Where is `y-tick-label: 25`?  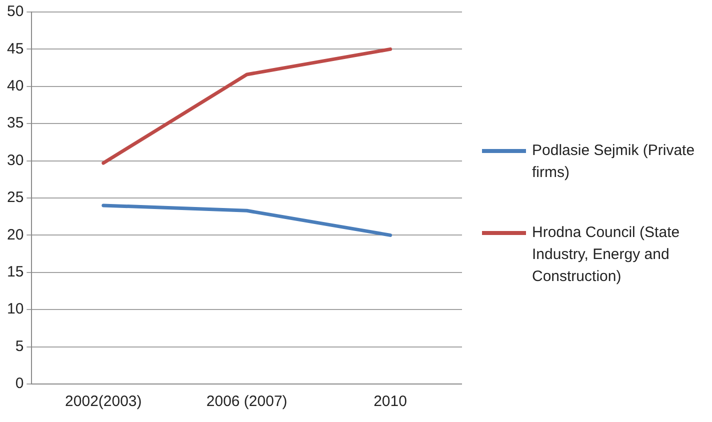 y-tick-label: 25 is located at coordinates (15, 197).